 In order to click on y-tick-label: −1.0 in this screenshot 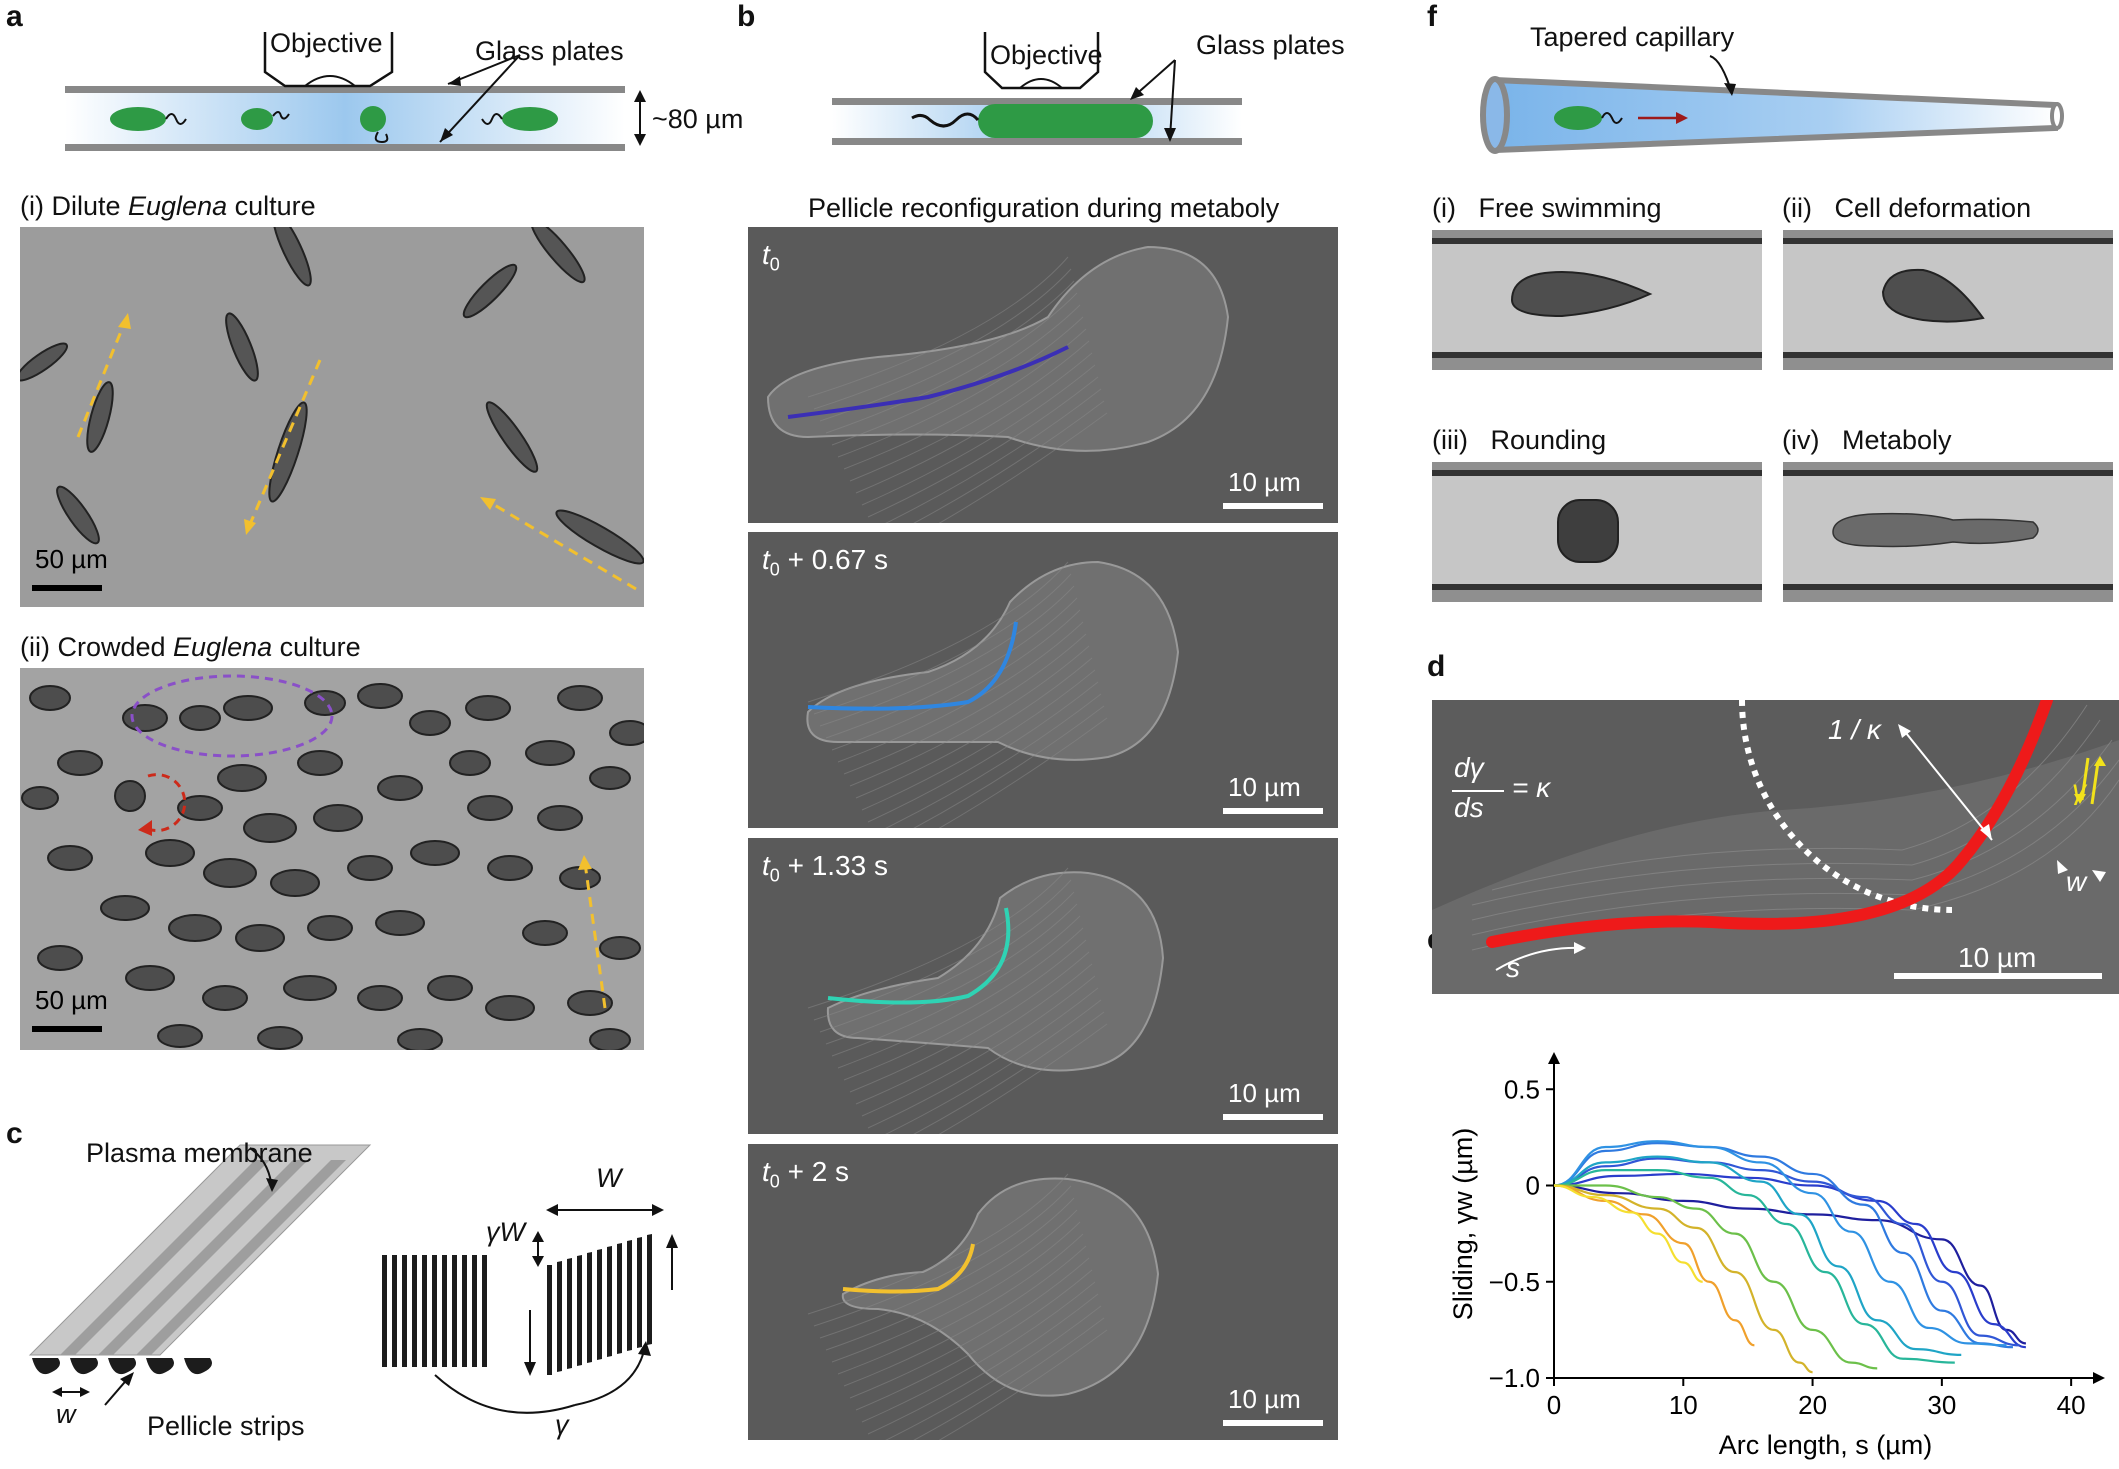, I will do `click(1514, 1378)`.